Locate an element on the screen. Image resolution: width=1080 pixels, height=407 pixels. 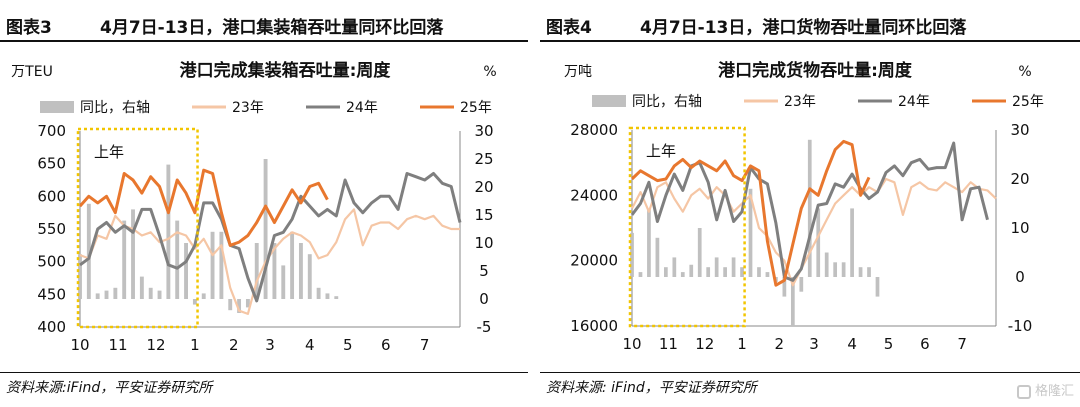
x-tick-label: 11 is located at coordinates (668, 344).